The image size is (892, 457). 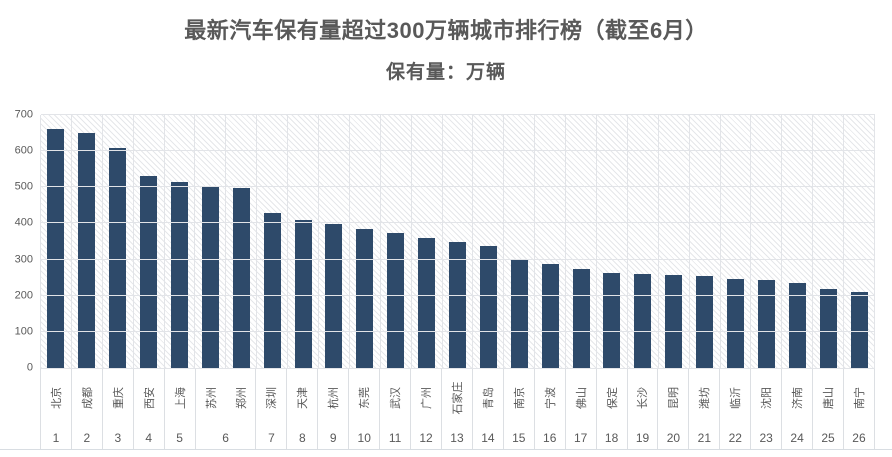 I want to click on y-tick-label: 500, so click(x=23, y=186).